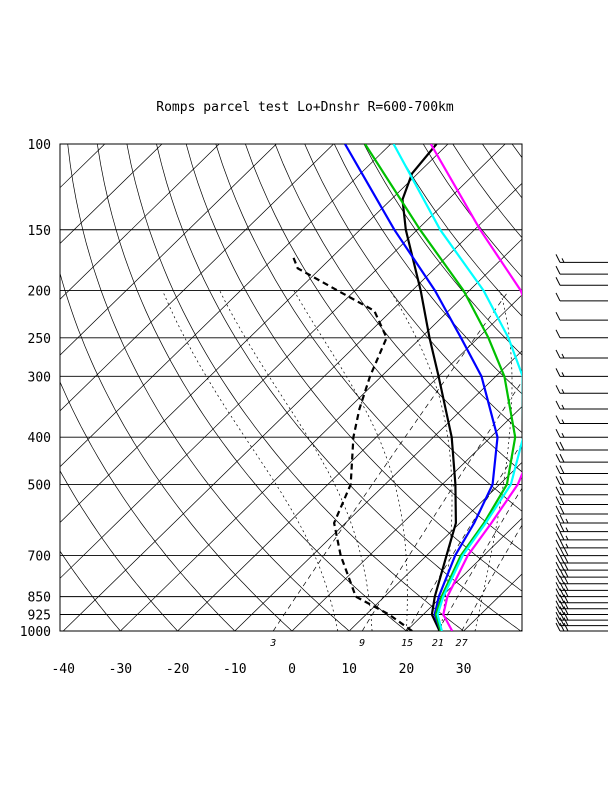 The height and width of the screenshot is (792, 612). I want to click on temperature-tick-label: 20, so click(407, 669).